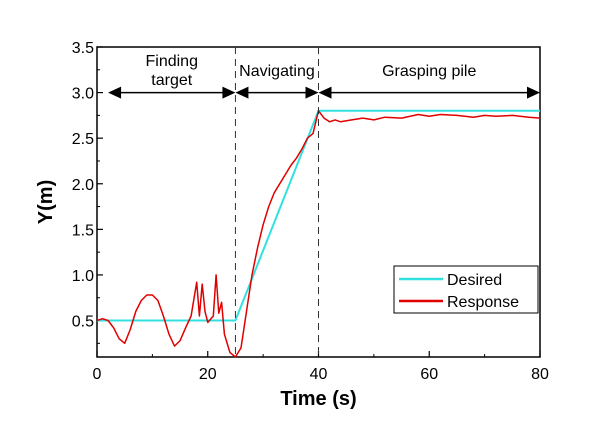 The height and width of the screenshot is (429, 596). I want to click on x-tick-label: 80, so click(540, 374).